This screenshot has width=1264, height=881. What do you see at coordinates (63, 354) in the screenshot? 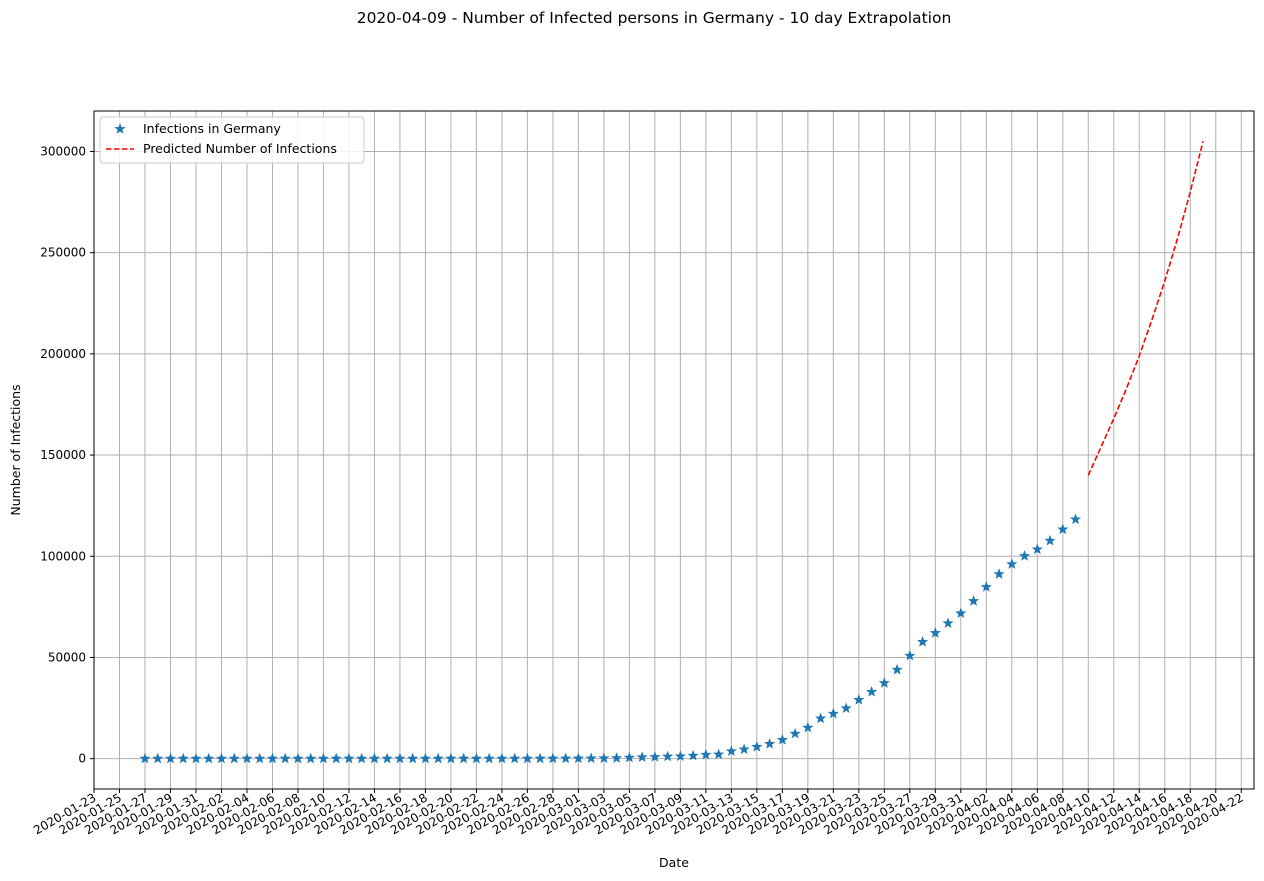
I see `y-tick-label: 200000` at bounding box center [63, 354].